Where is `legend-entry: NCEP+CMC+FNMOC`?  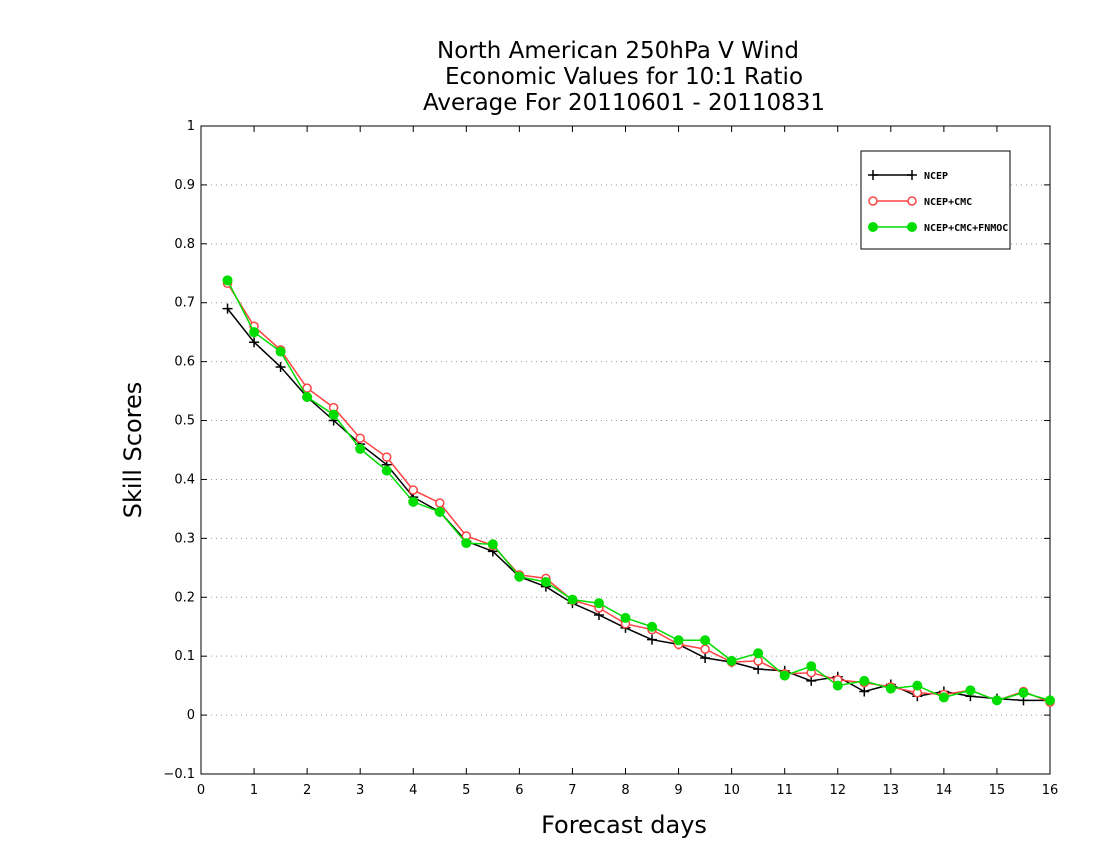
legend-entry: NCEP+CMC+FNMOC is located at coordinates (938, 228).